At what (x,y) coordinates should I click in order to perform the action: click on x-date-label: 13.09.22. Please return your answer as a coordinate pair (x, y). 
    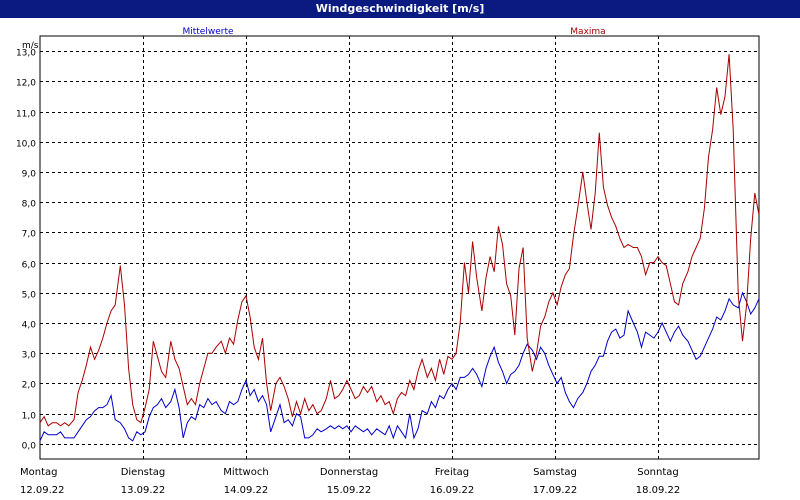
    Looking at the image, I should click on (143, 490).